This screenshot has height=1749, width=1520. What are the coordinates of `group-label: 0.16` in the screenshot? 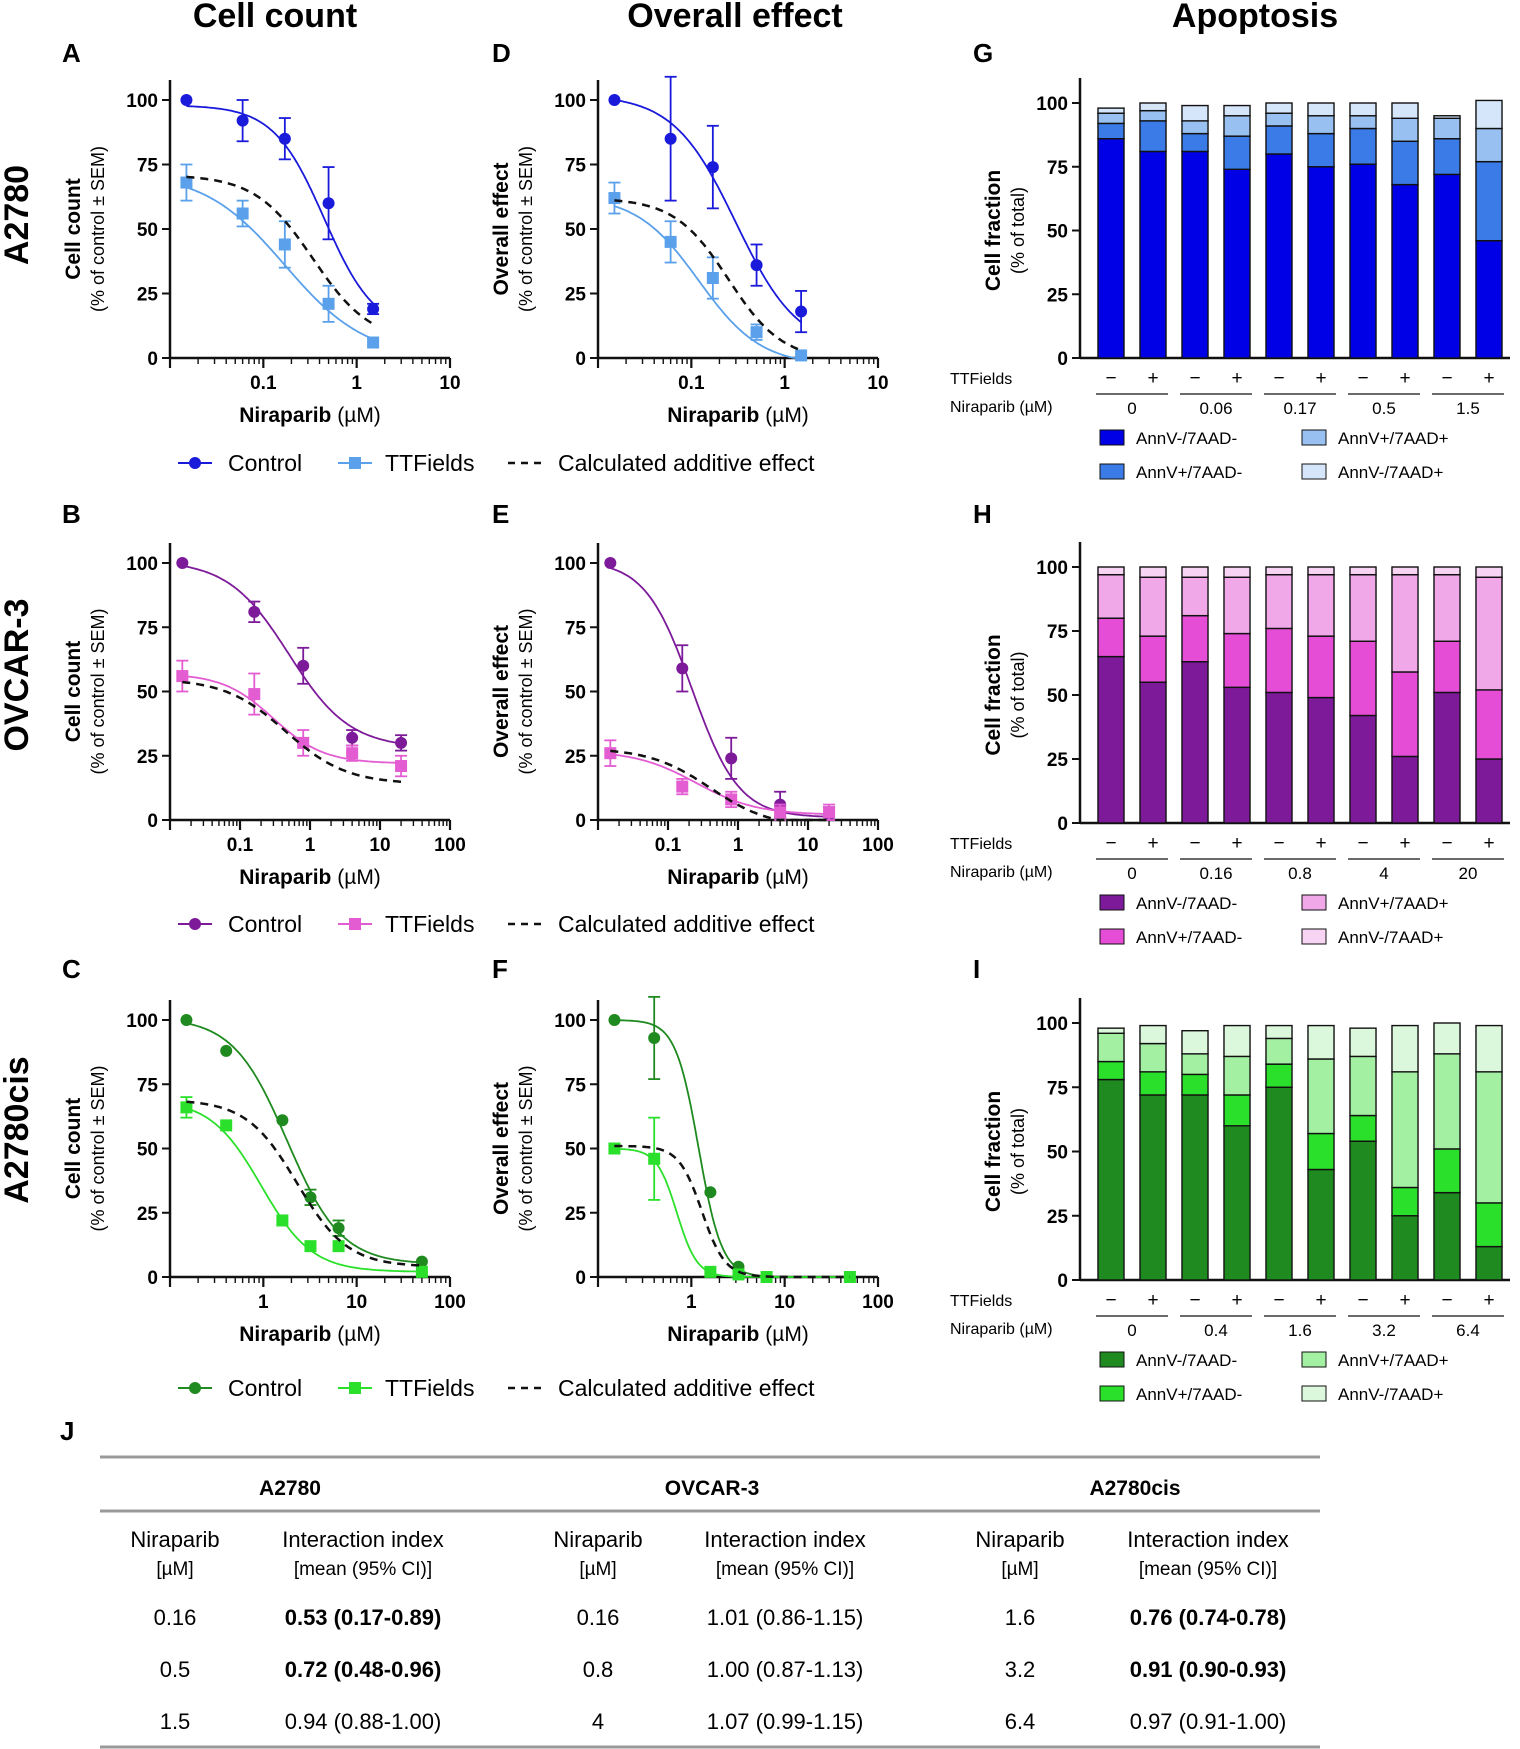 It's located at (1215, 873).